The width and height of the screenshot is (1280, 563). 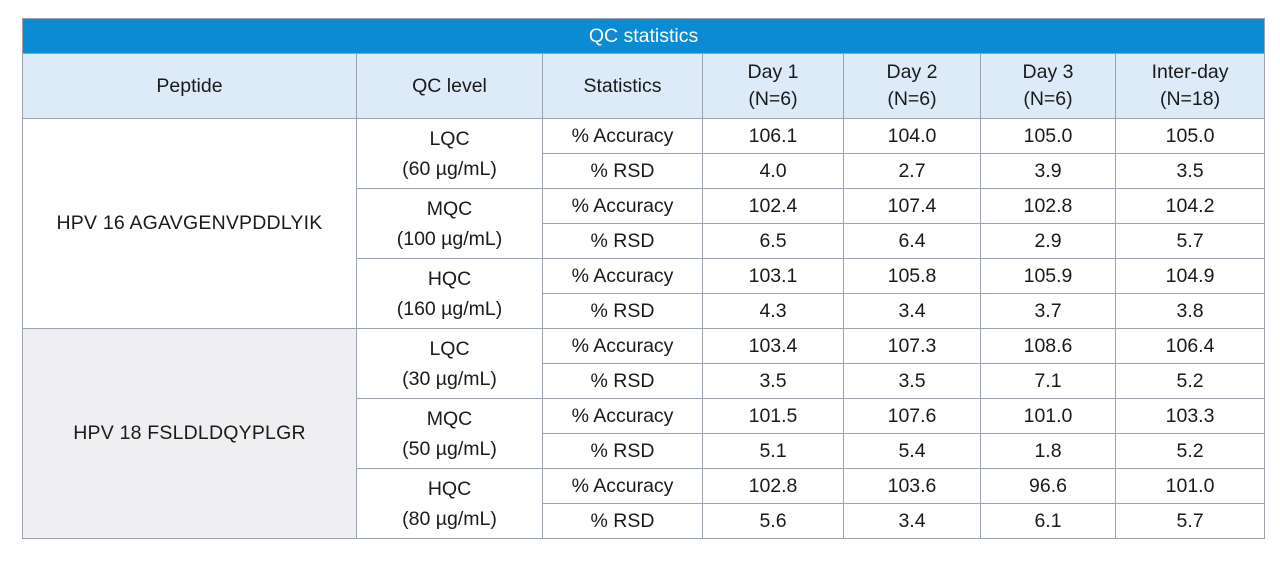 I want to click on day2-value: 2.7, so click(x=912, y=171).